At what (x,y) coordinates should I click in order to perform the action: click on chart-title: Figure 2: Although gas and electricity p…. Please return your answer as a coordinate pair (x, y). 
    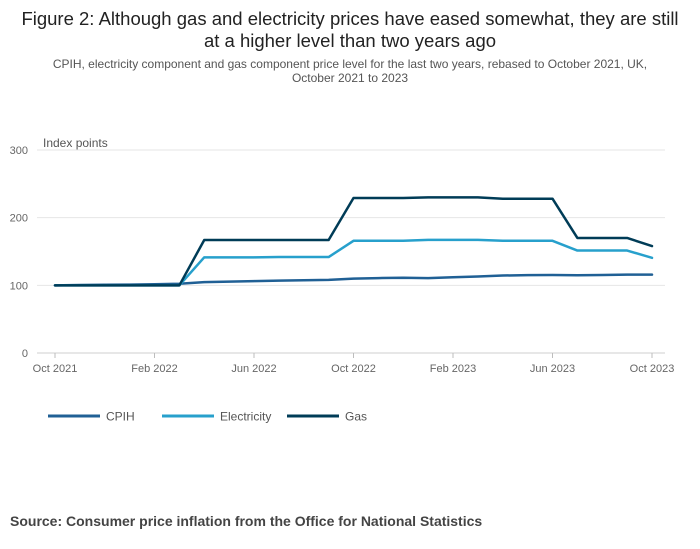
    Looking at the image, I should click on (350, 29).